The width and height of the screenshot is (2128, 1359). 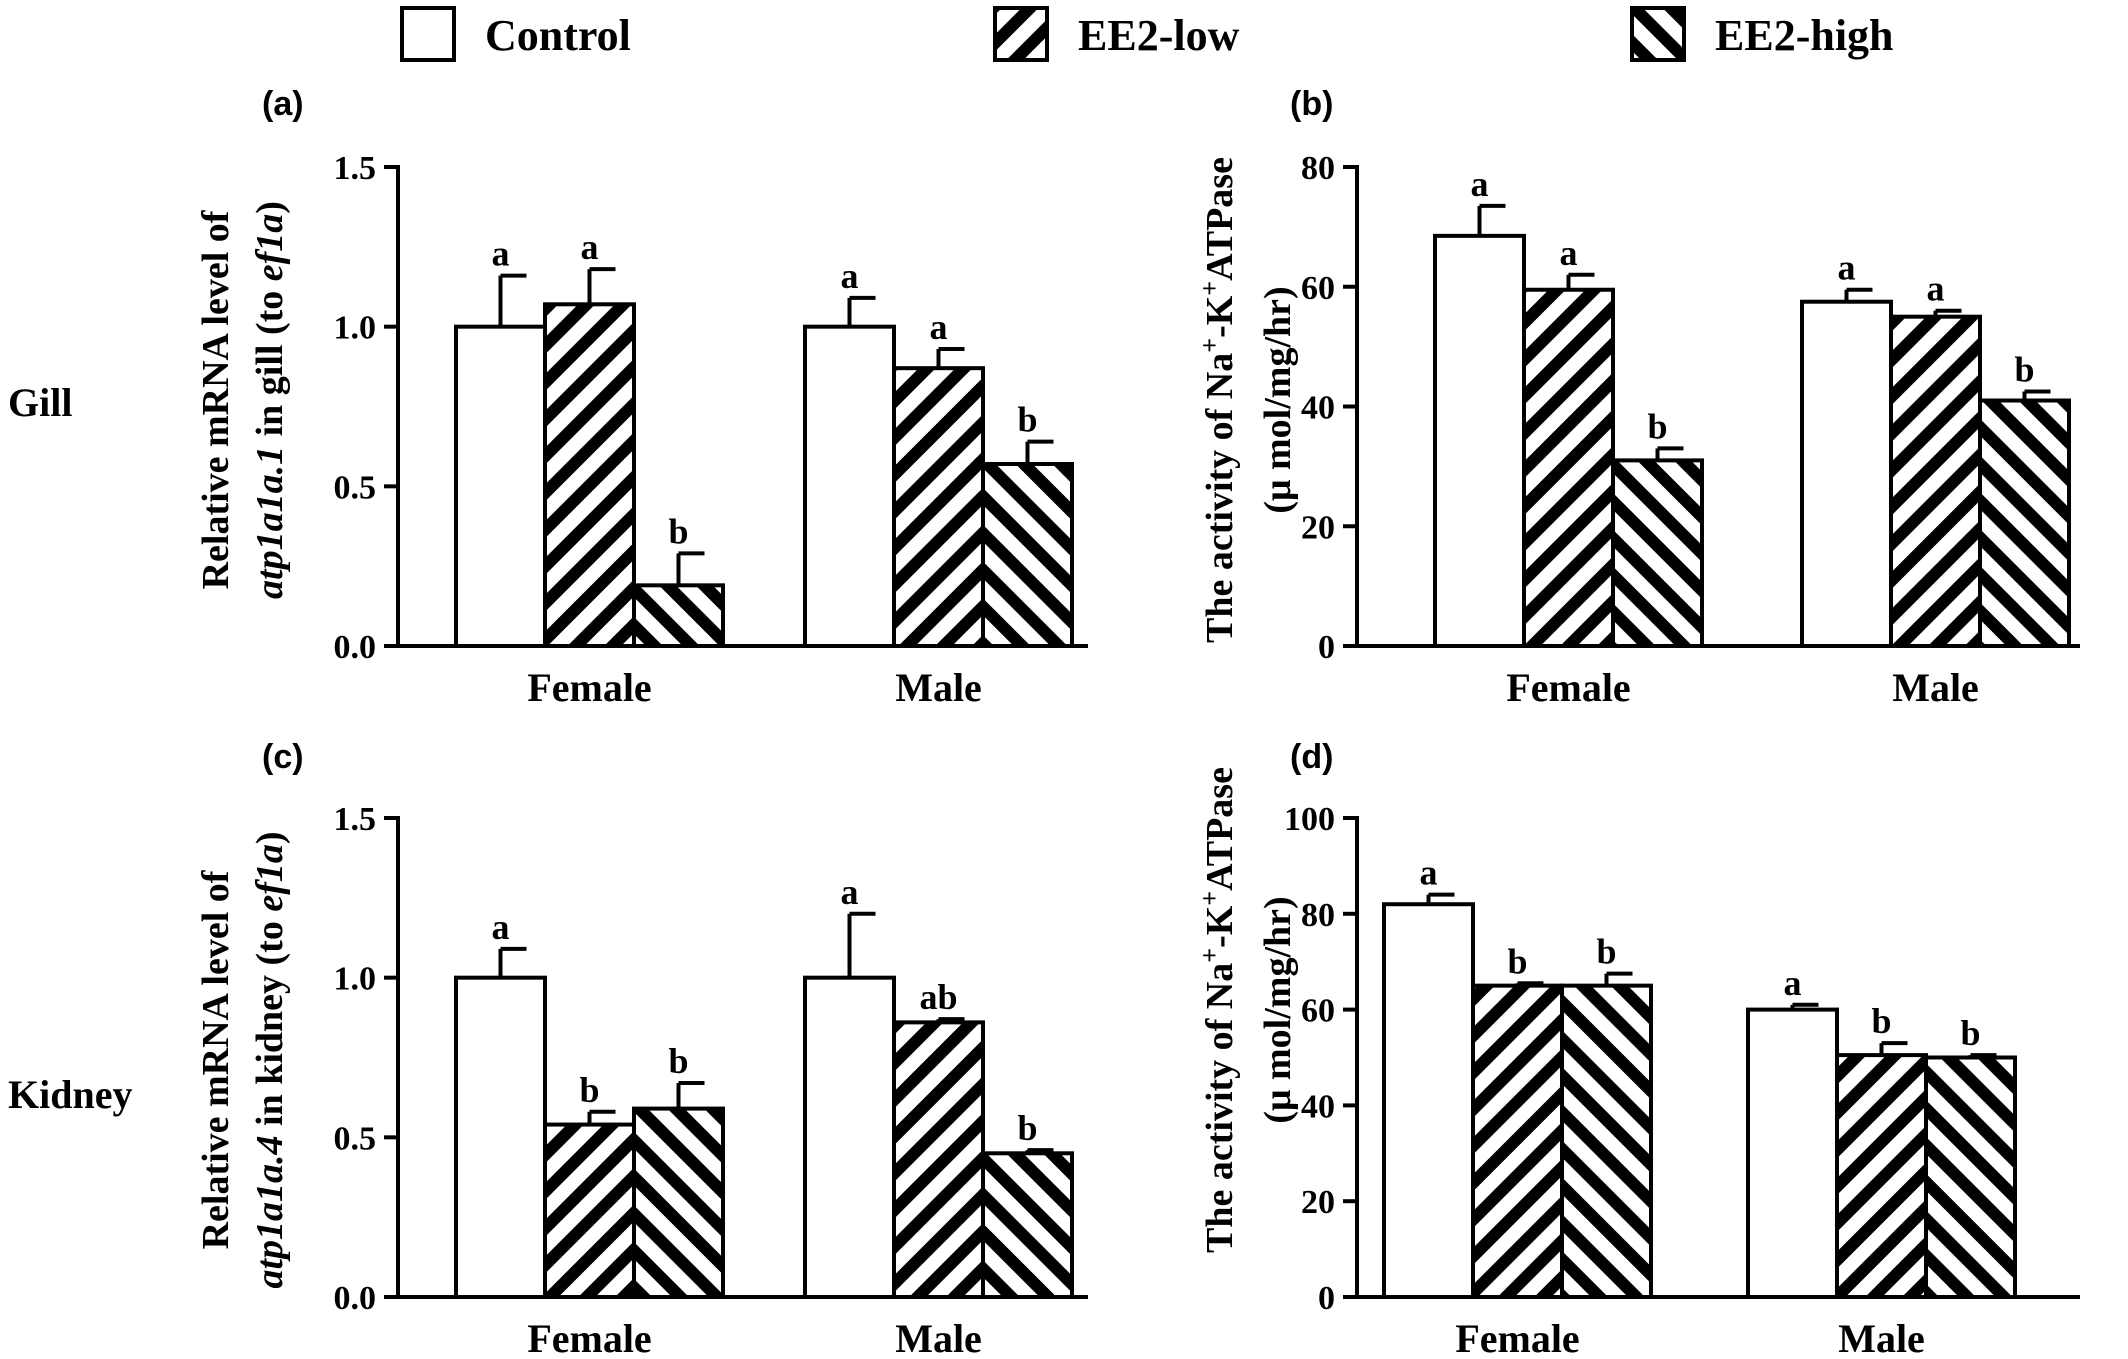 I want to click on panel-label: (b), so click(x=1311, y=104).